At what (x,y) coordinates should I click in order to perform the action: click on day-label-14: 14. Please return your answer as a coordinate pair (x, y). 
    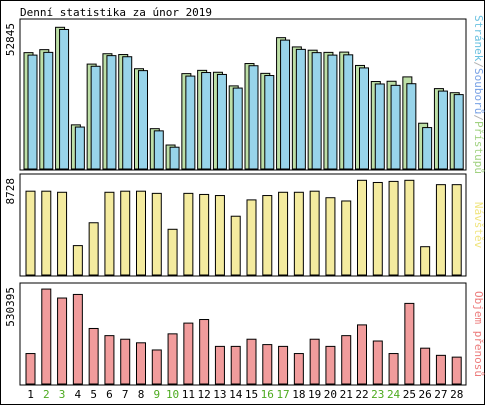
    Looking at the image, I should click on (236, 394).